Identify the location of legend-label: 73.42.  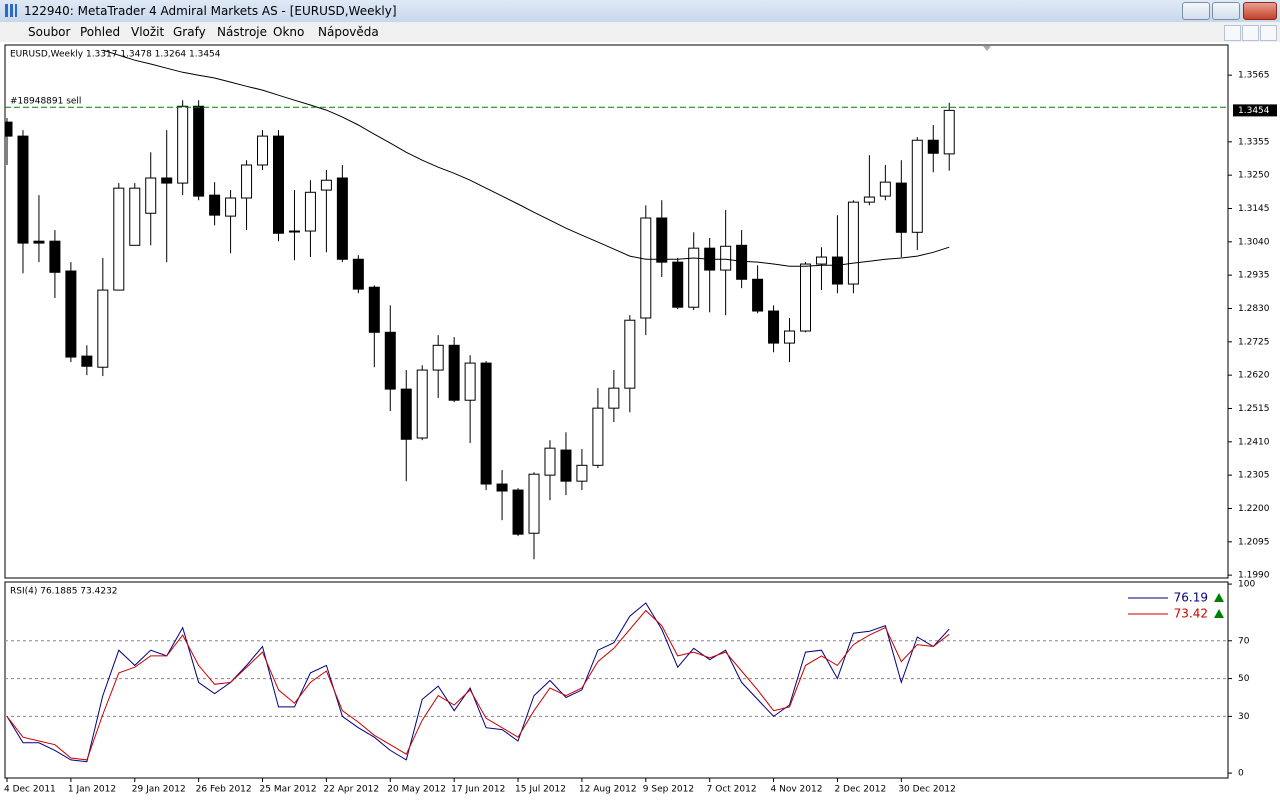
(1191, 614).